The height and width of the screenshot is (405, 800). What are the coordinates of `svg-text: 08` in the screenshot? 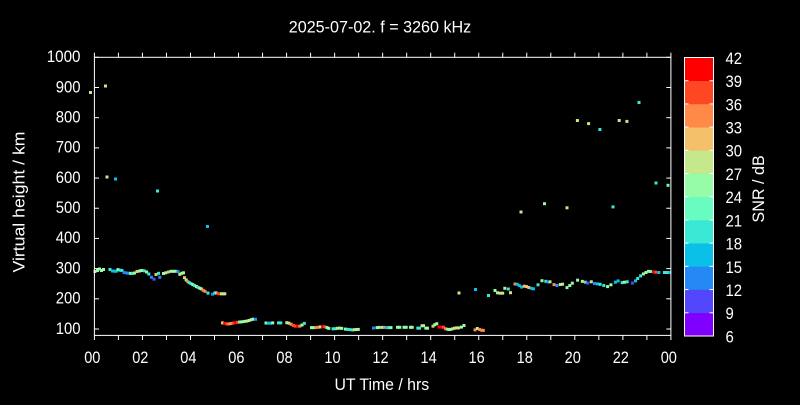 It's located at (284, 357).